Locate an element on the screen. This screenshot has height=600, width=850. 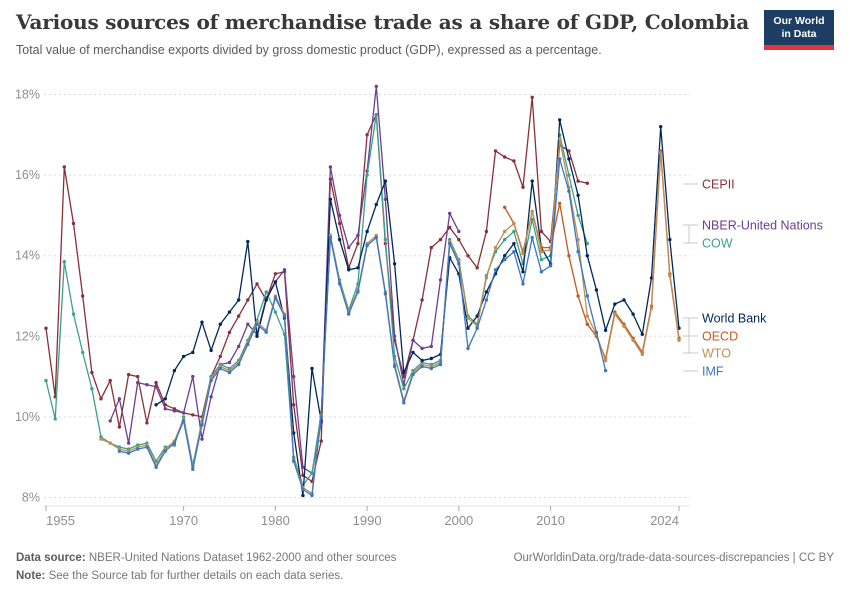
y-axis-tick-label: 16% is located at coordinates (27, 175).